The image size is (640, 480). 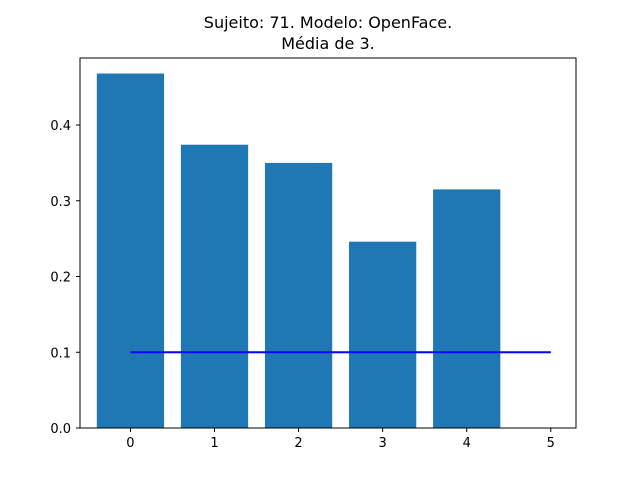 I want to click on chart-title: Sujeito: 71. Modelo: OpenFace., so click(x=328, y=22).